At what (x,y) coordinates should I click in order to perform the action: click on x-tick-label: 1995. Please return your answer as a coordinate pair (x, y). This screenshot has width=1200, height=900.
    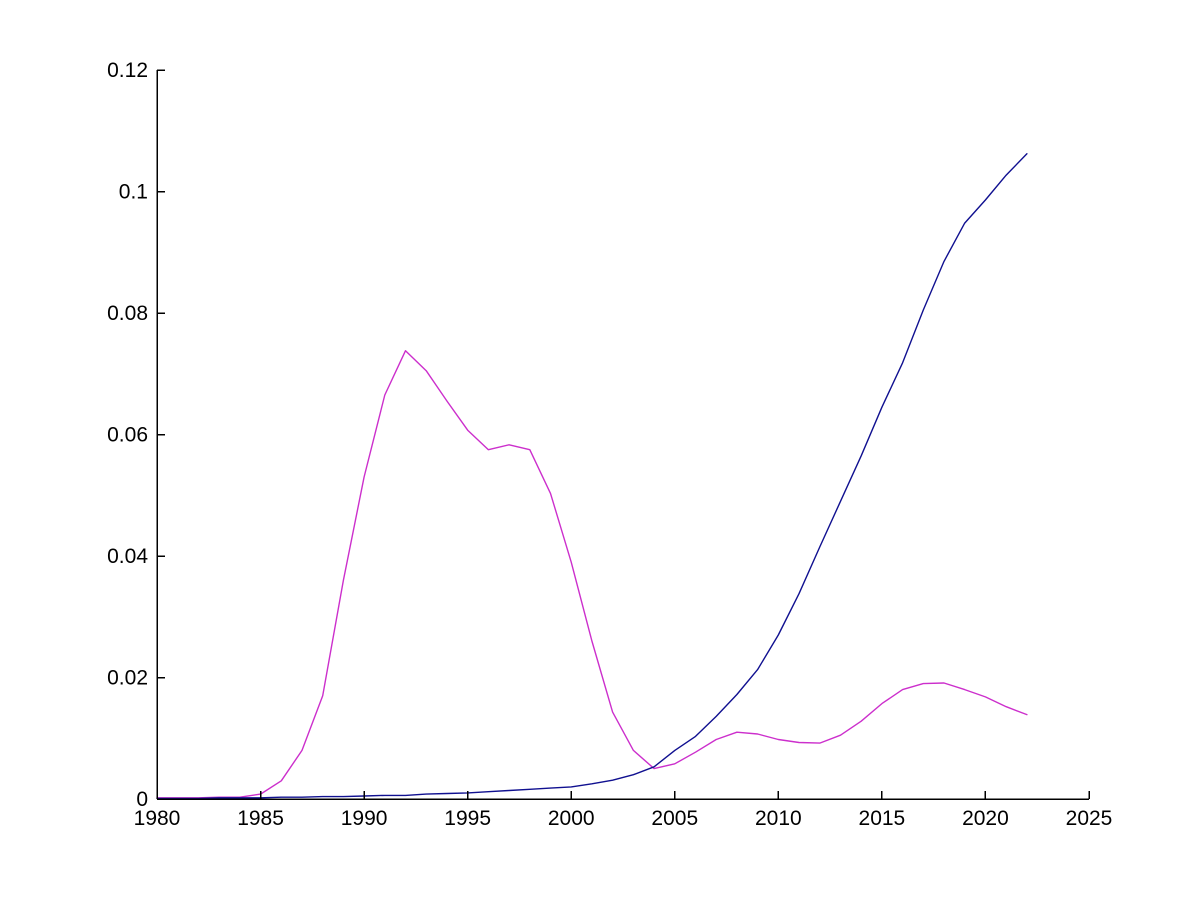
    Looking at the image, I should click on (467, 818).